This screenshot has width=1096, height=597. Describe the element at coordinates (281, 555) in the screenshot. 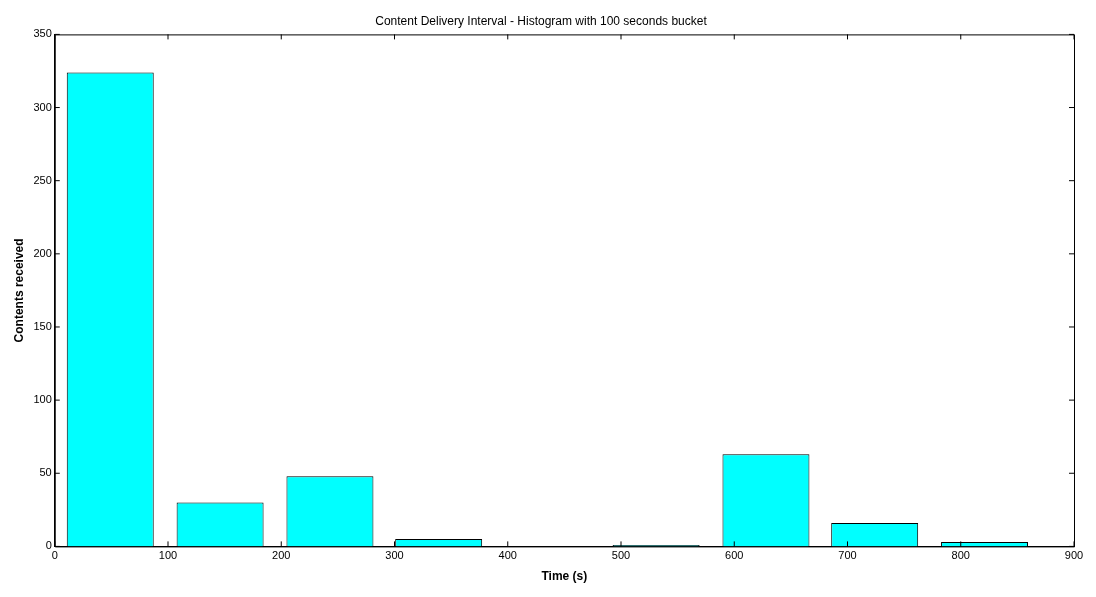

I see `x-tick-label: 200` at that location.